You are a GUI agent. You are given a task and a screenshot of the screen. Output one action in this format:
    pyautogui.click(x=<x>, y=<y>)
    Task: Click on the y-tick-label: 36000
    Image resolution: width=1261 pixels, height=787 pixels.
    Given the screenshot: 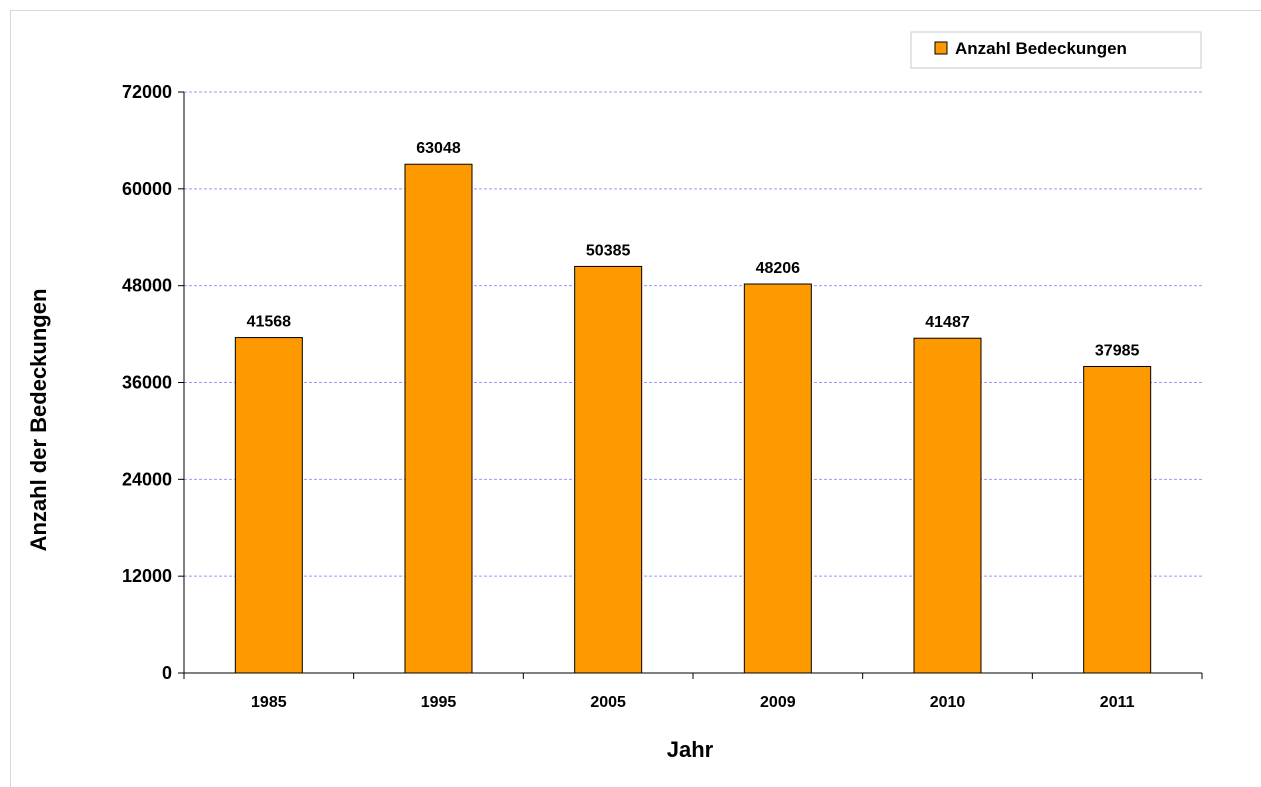 What is the action you would take?
    pyautogui.click(x=147, y=383)
    